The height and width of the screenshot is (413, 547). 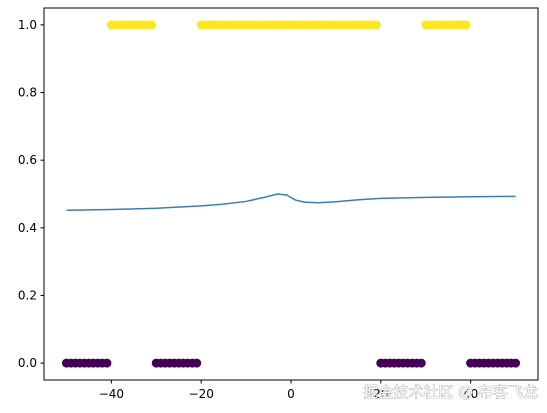 What do you see at coordinates (291, 202) in the screenshot?
I see `line` at bounding box center [291, 202].